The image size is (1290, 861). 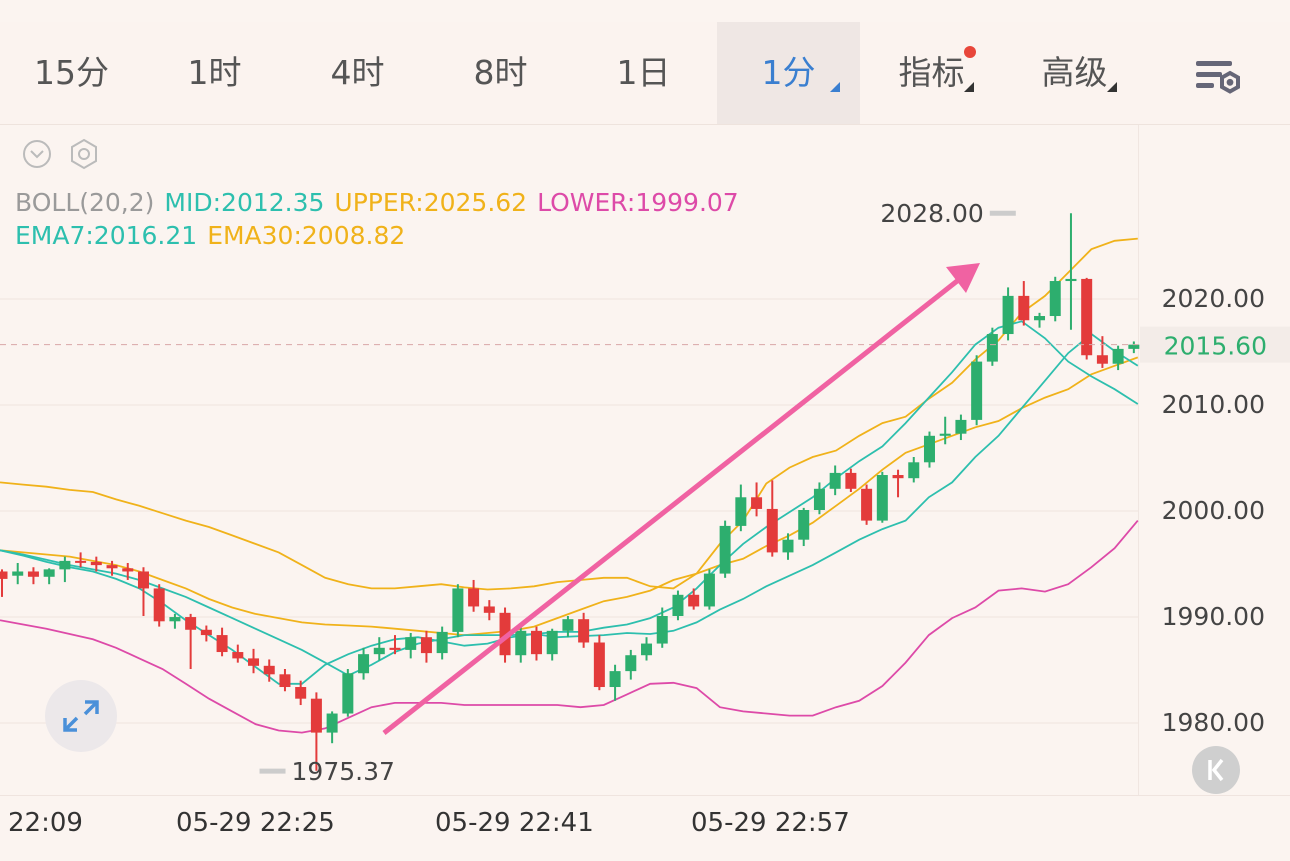 What do you see at coordinates (45, 823) in the screenshot?
I see `x-tick-label: 22:09` at bounding box center [45, 823].